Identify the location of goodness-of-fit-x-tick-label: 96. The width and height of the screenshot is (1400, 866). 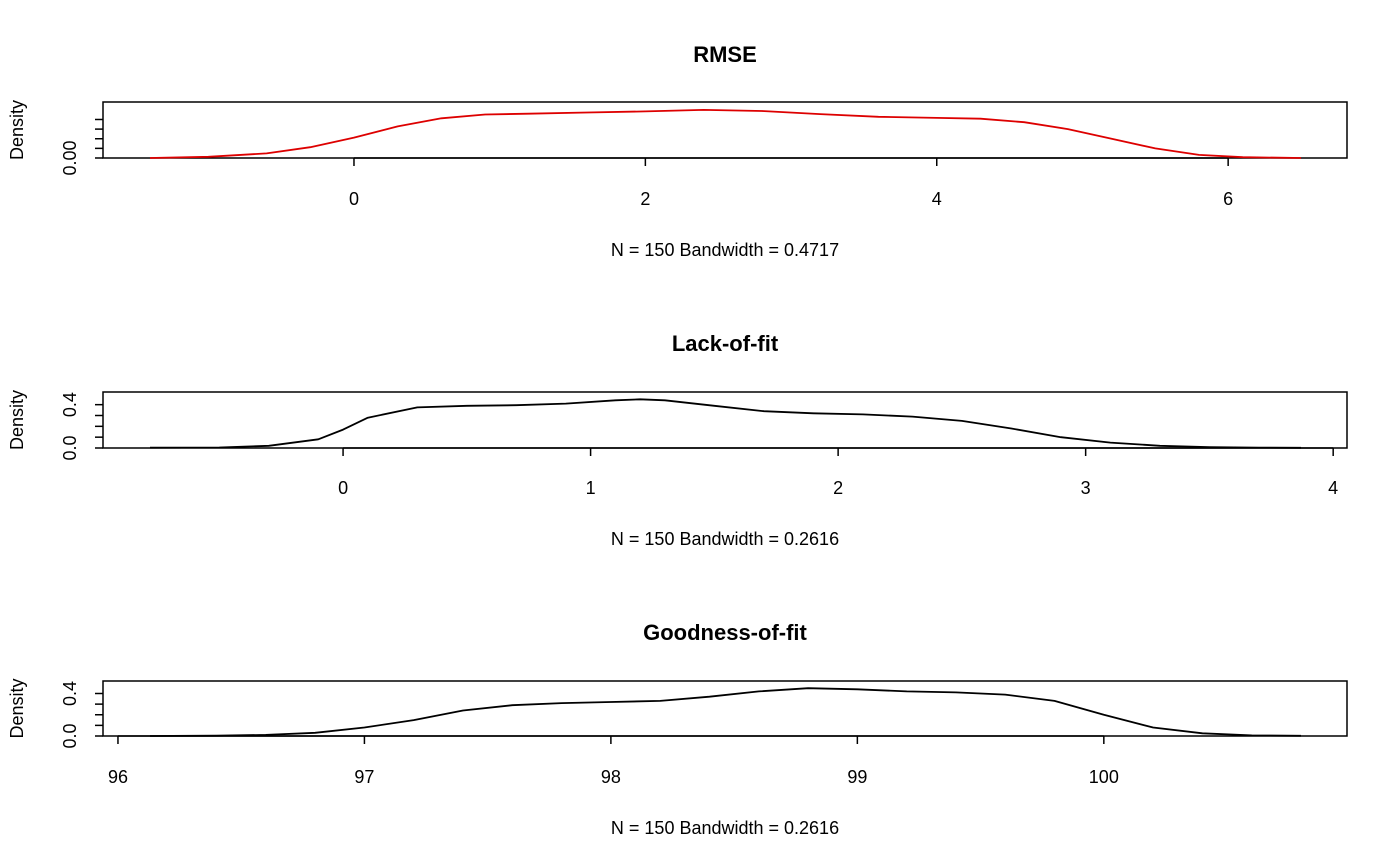
(118, 777).